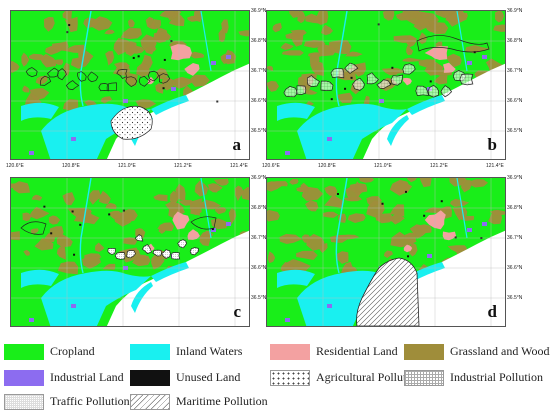 The image size is (550, 414). What do you see at coordinates (383, 166) in the screenshot?
I see `lon-tick-b-2: 121.0°E` at bounding box center [383, 166].